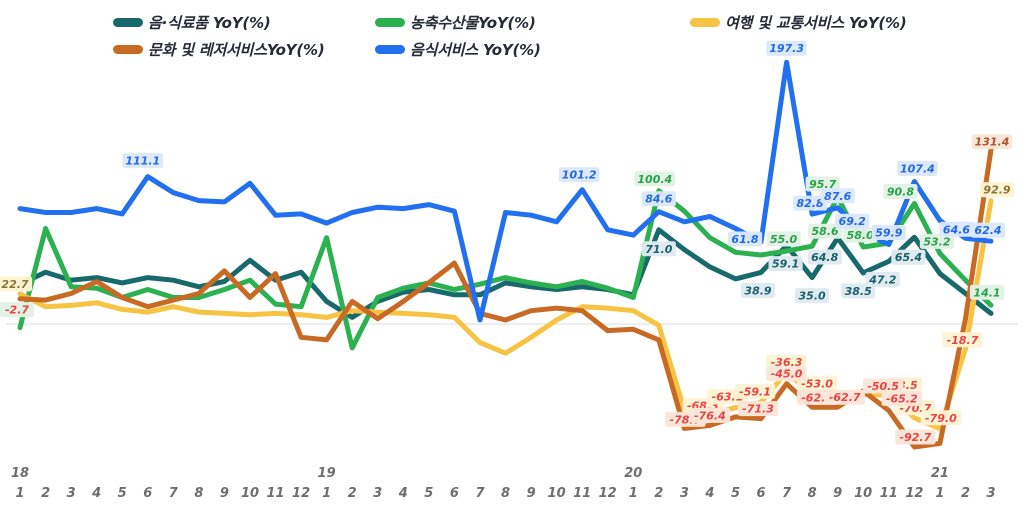 Image resolution: width=1024 pixels, height=515 pixels. I want to click on svg-text: 64.8, so click(824, 257).